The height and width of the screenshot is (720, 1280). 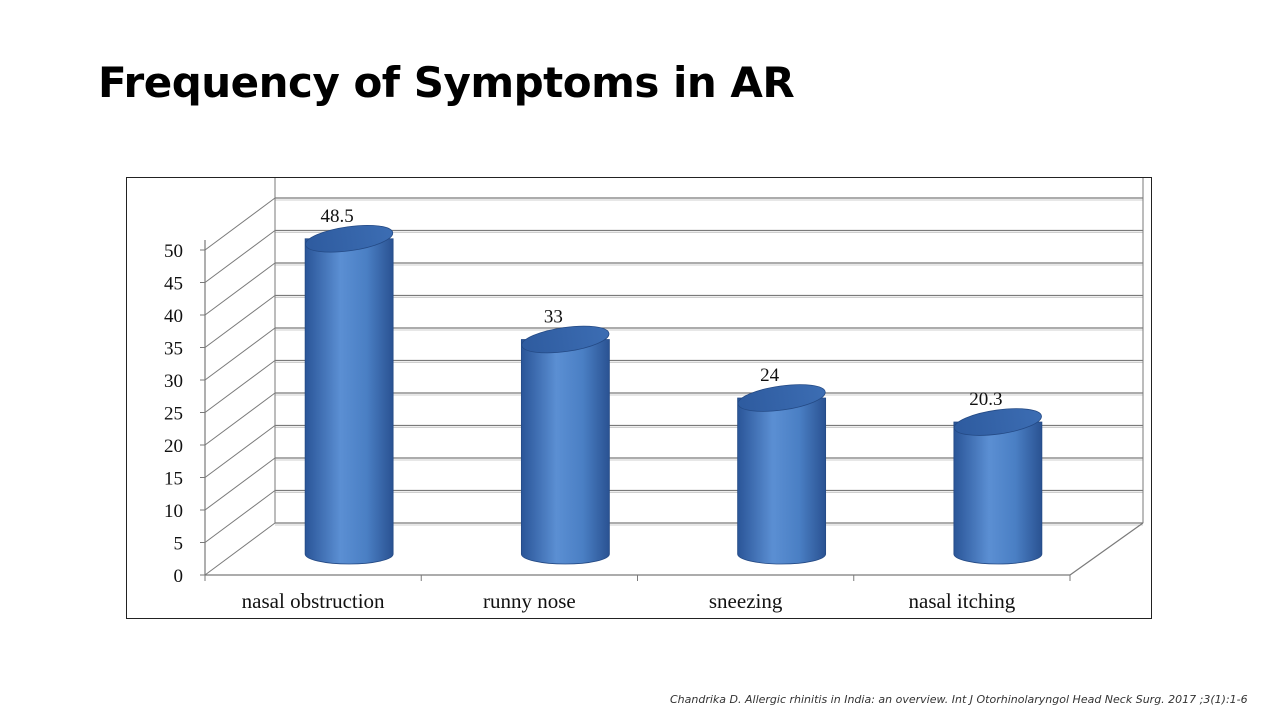 I want to click on y-tick-label: 5, so click(x=179, y=544).